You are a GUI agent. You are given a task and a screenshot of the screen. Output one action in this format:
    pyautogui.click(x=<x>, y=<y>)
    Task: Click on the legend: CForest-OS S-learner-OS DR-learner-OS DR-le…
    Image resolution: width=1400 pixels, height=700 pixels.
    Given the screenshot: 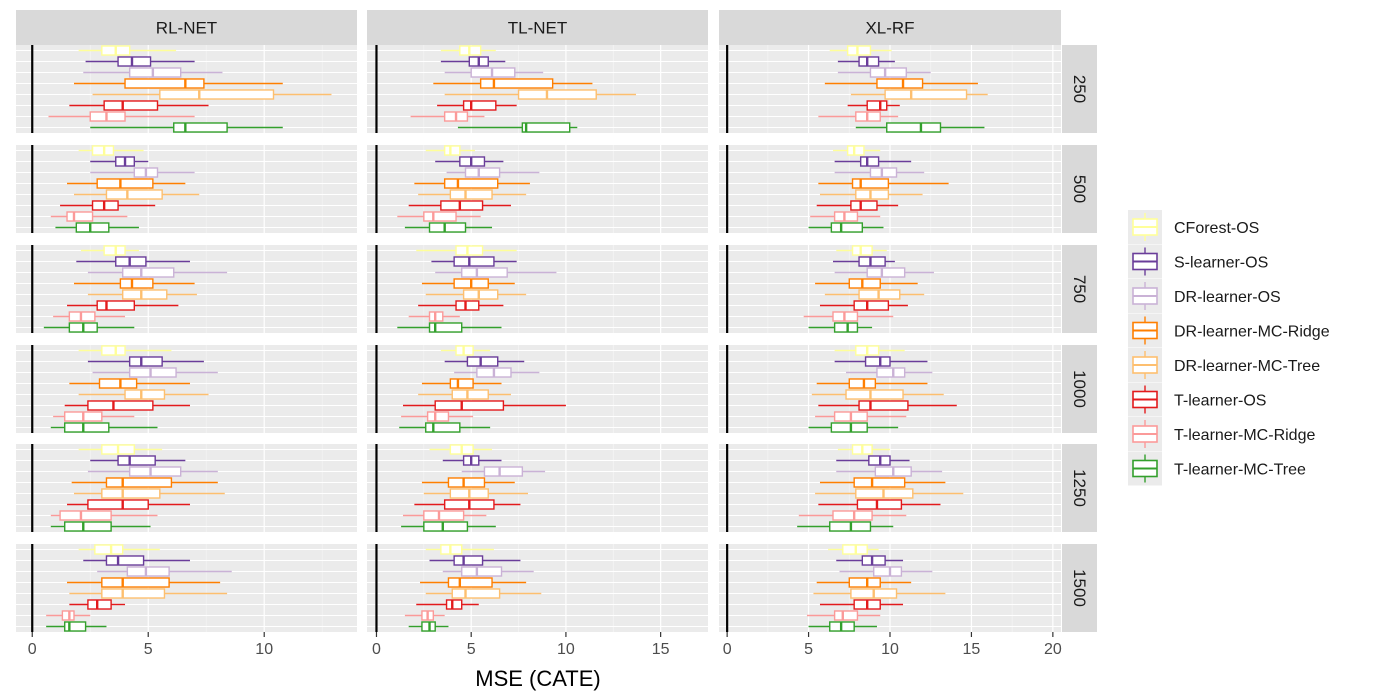 What is the action you would take?
    pyautogui.click(x=1259, y=353)
    